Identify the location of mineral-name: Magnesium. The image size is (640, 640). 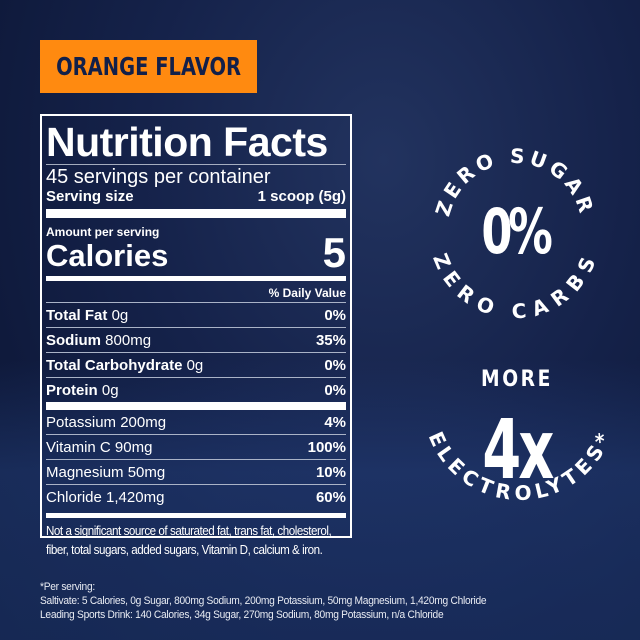
(85, 472).